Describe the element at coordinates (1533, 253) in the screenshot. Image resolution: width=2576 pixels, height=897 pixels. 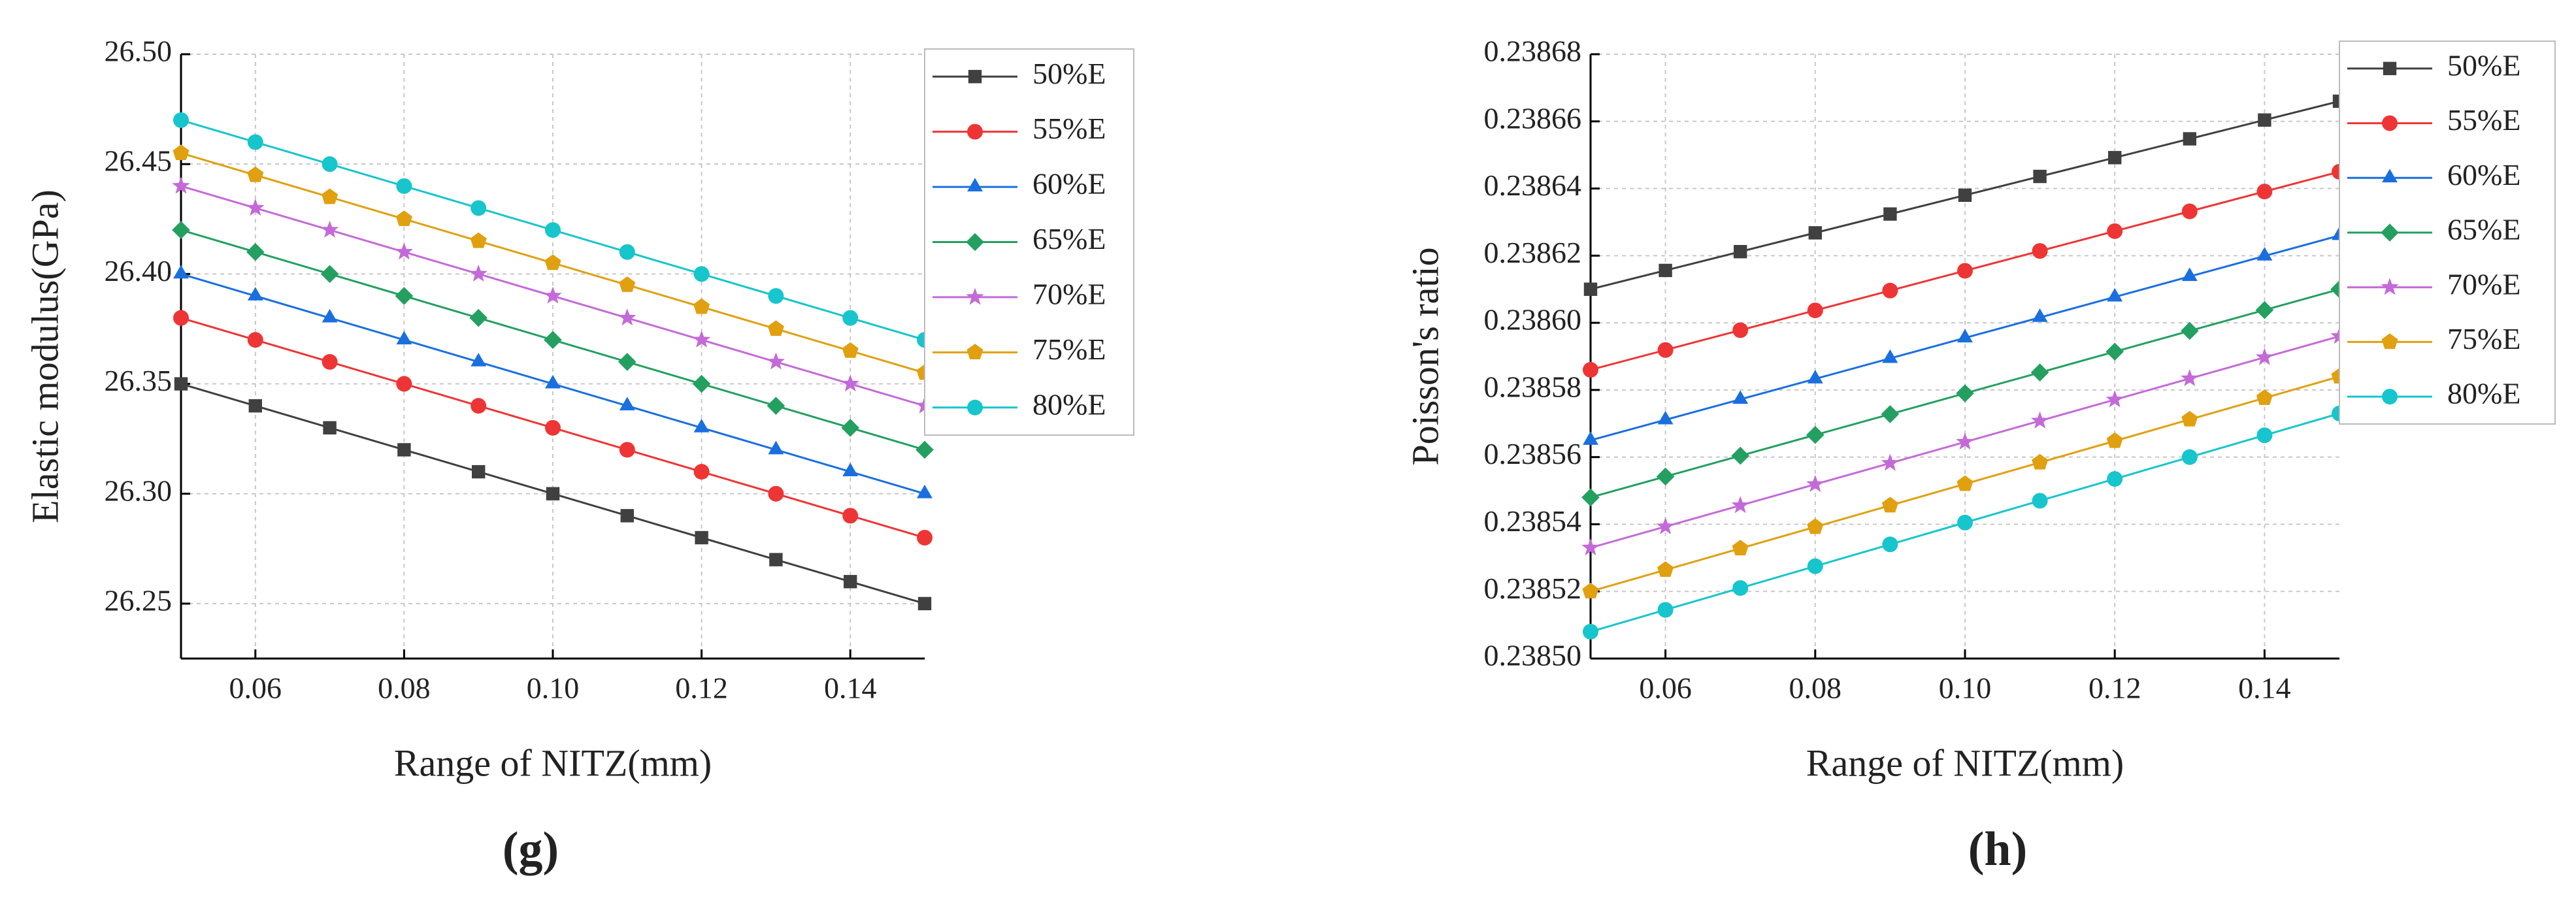
I see `y-tick-label: 0.23862` at that location.